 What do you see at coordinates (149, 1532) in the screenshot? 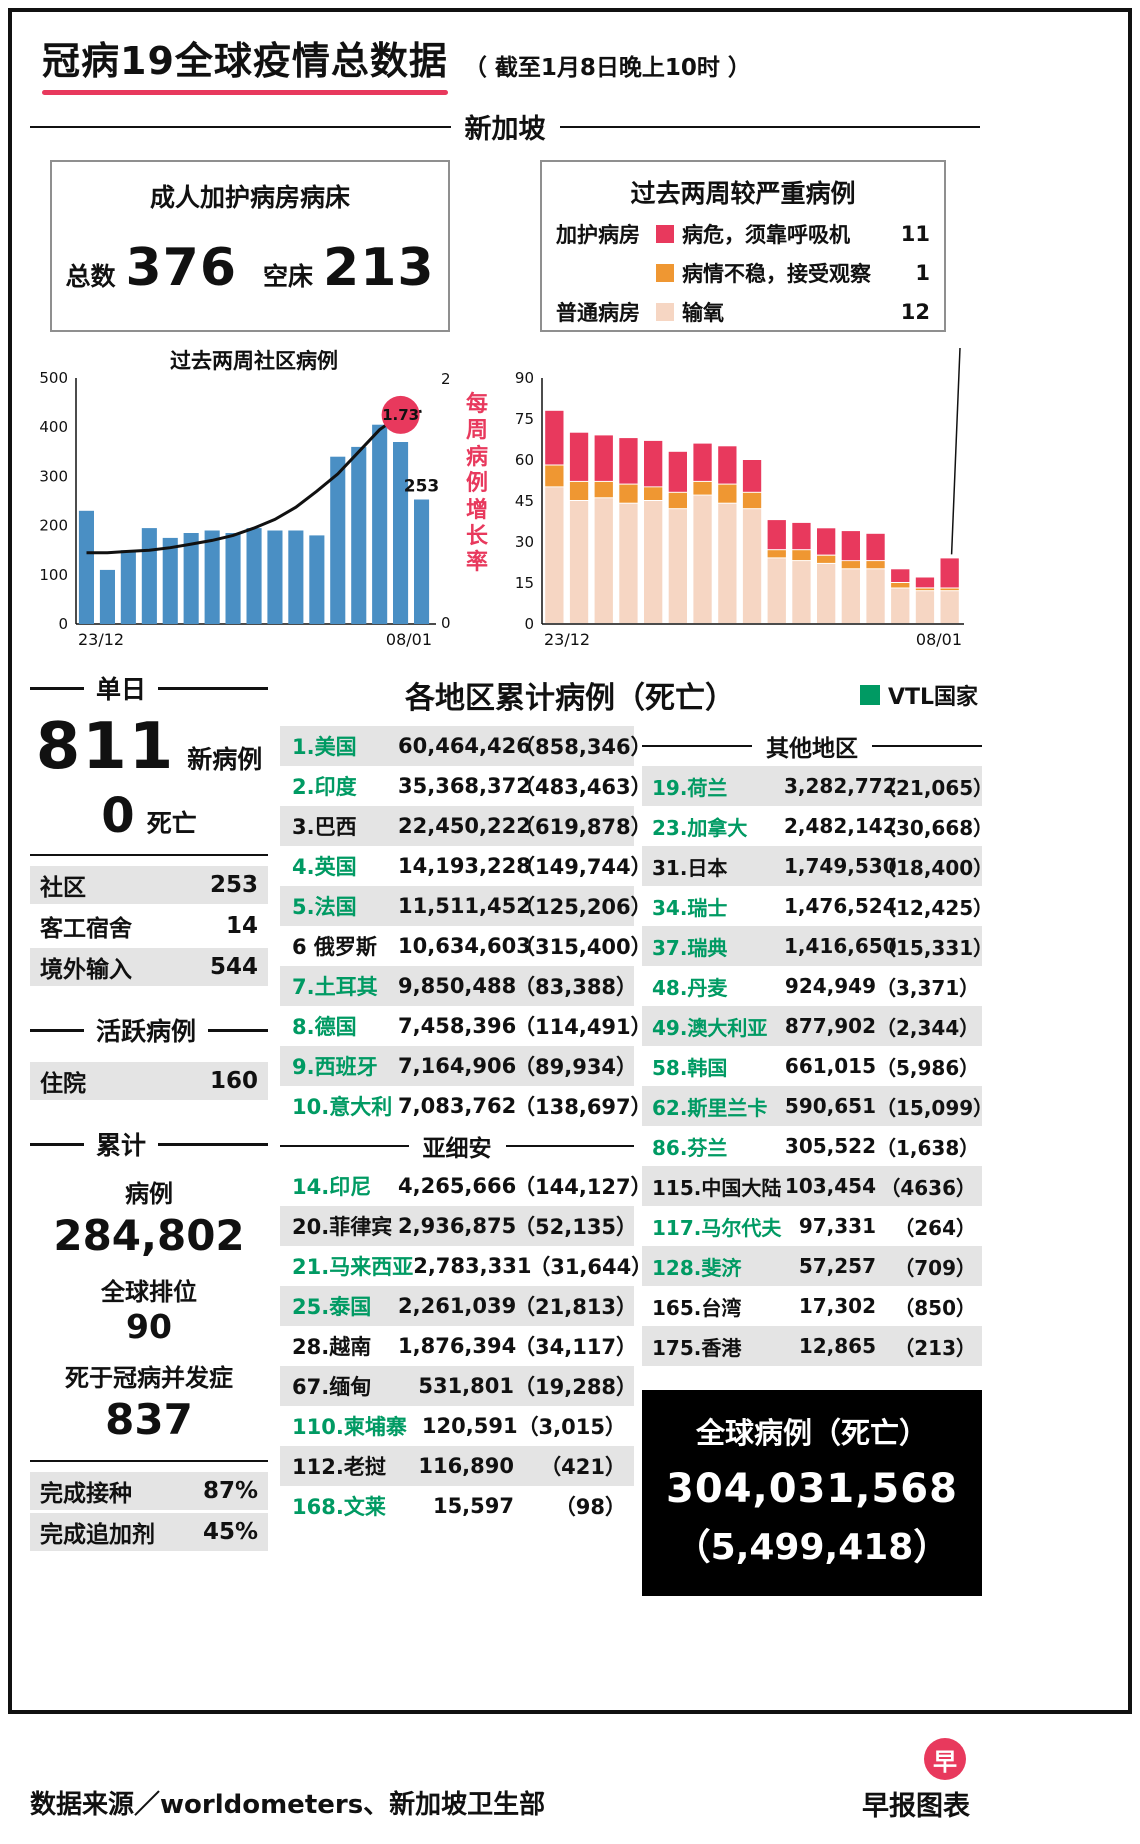
I see `stat-row: 完成追加剂 45%` at bounding box center [149, 1532].